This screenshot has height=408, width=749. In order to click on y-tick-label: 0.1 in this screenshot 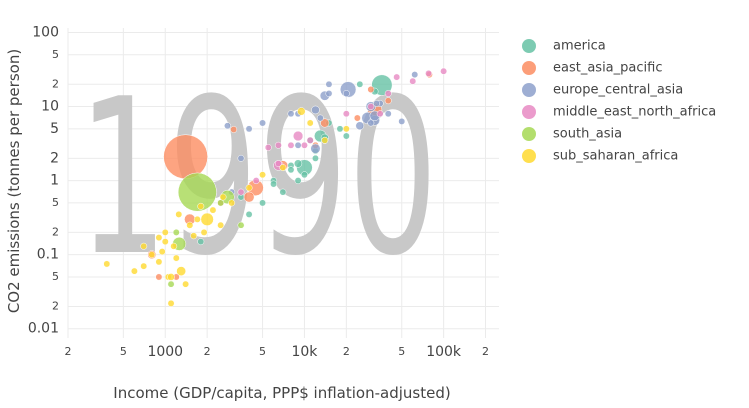, I will do `click(48, 255)`.